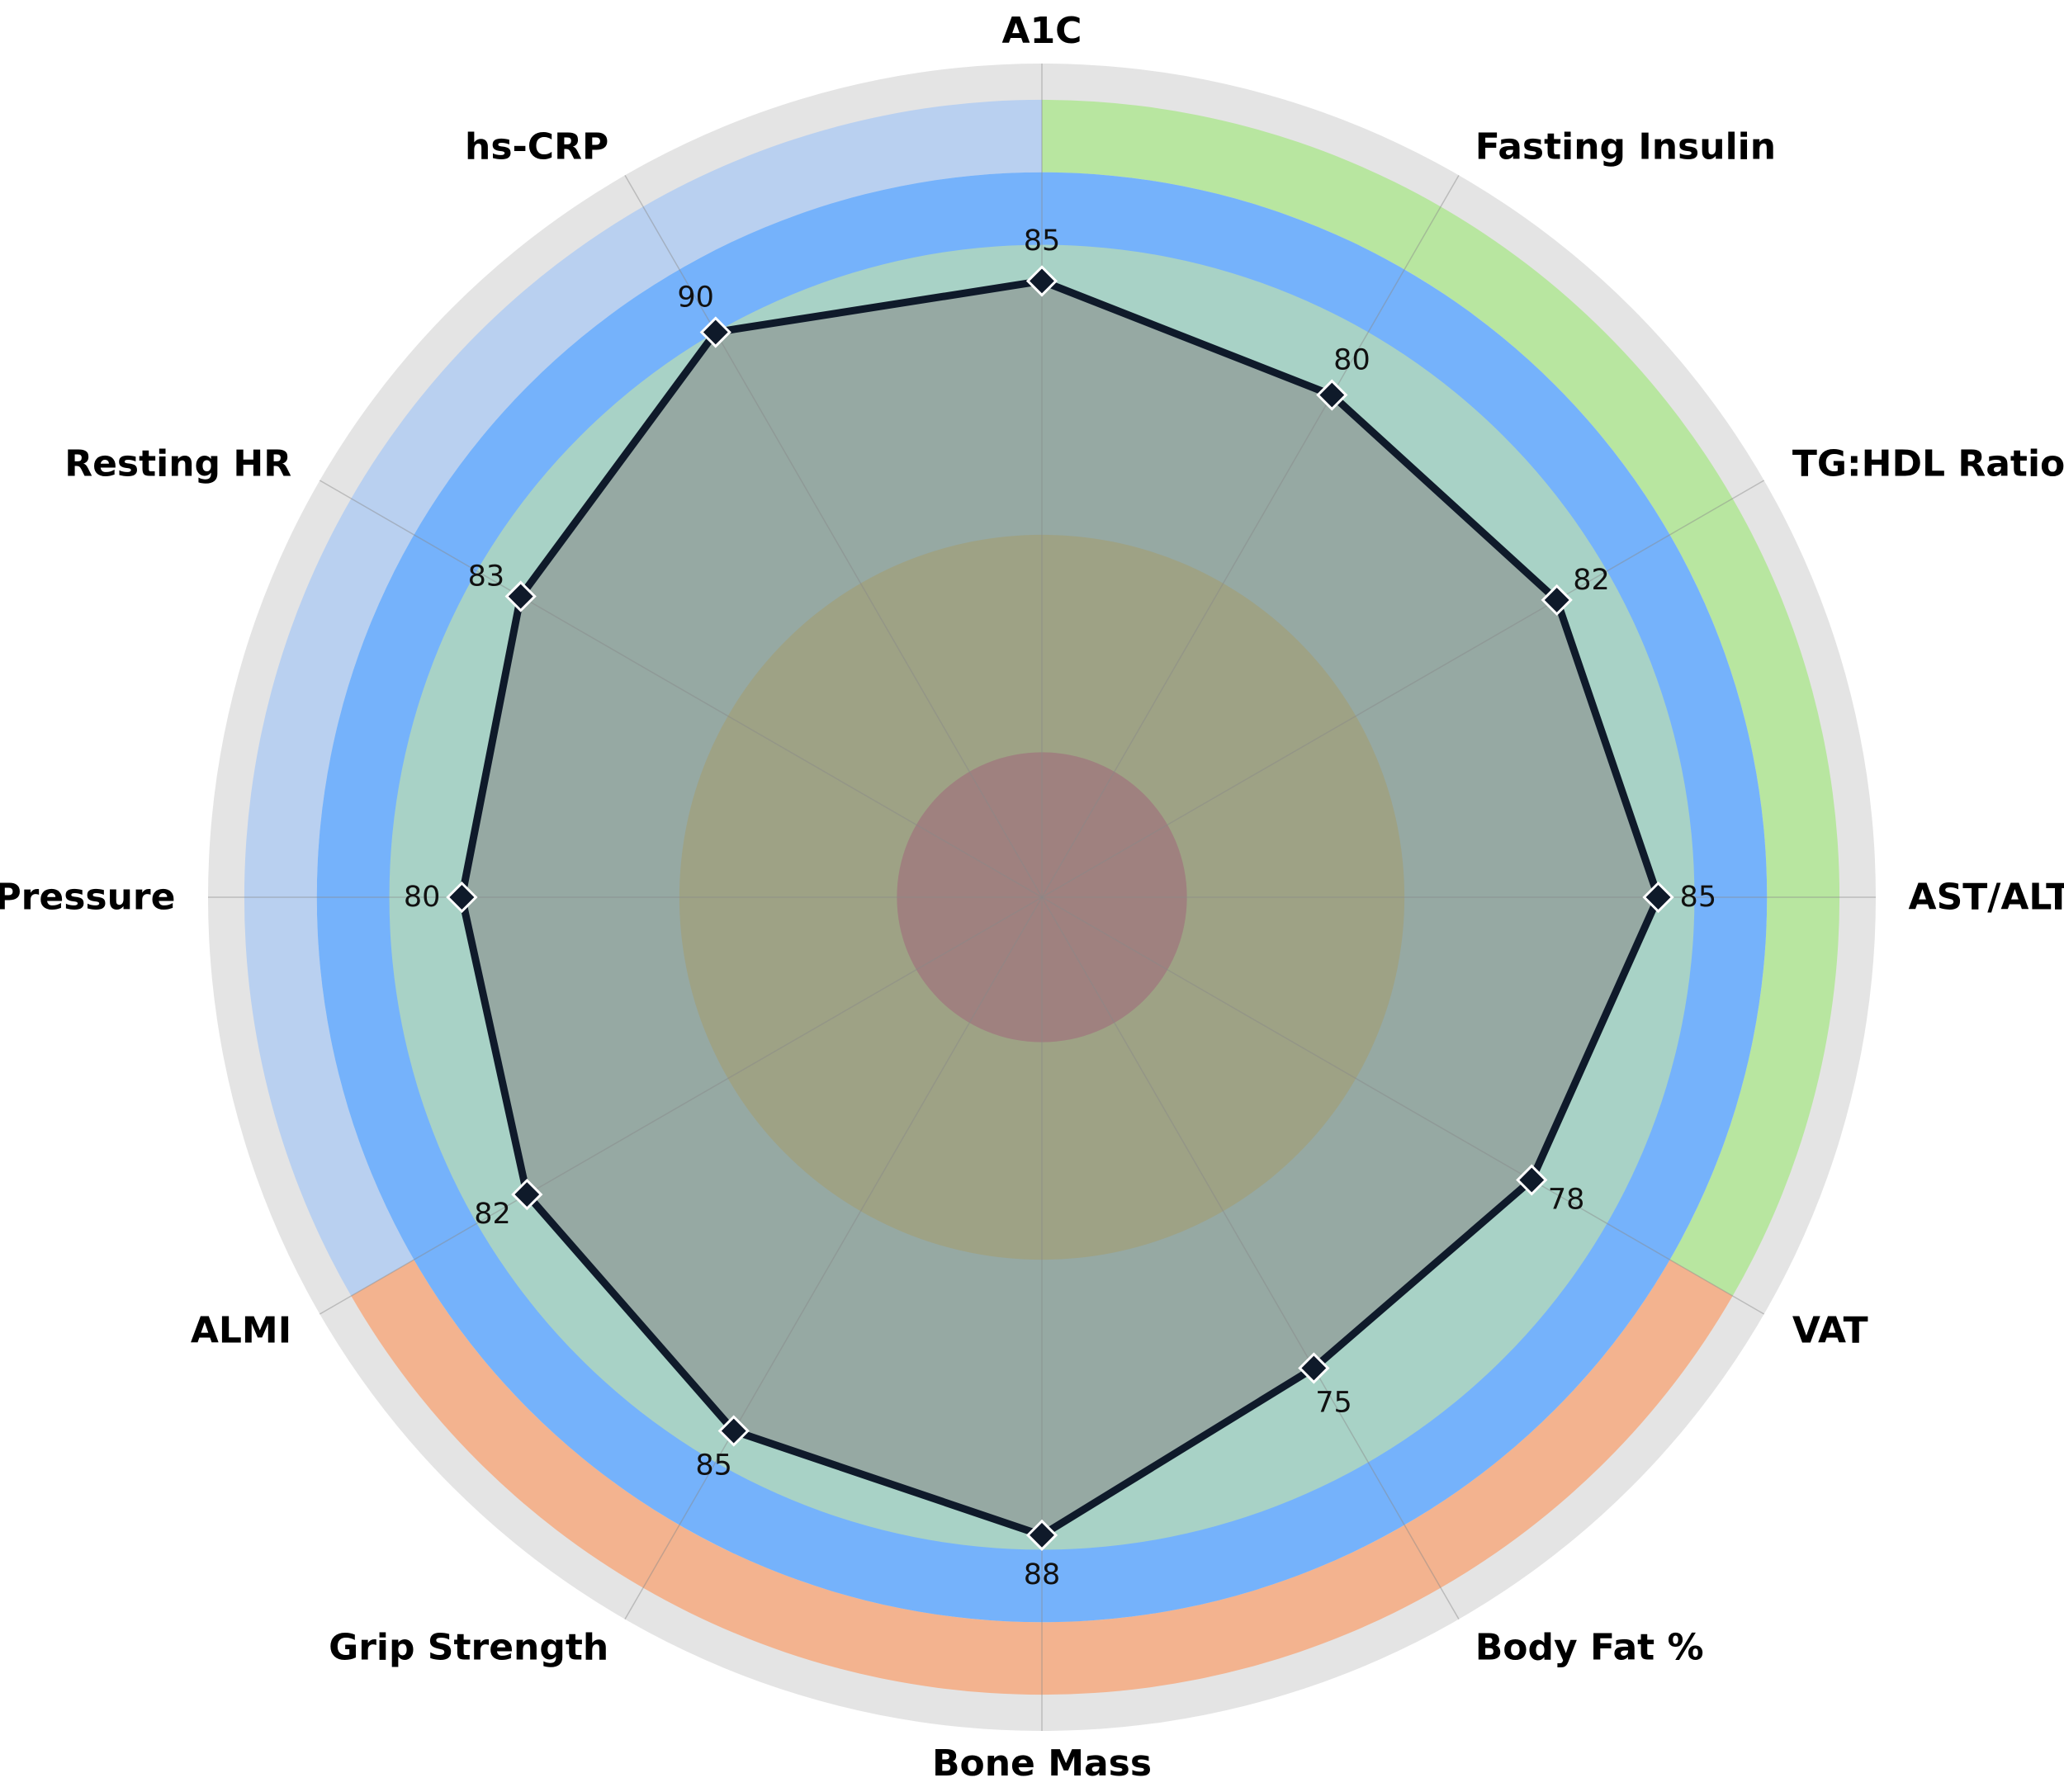 The width and height of the screenshot is (2064, 1792). I want to click on axis-label-a1c: A1C, so click(1042, 31).